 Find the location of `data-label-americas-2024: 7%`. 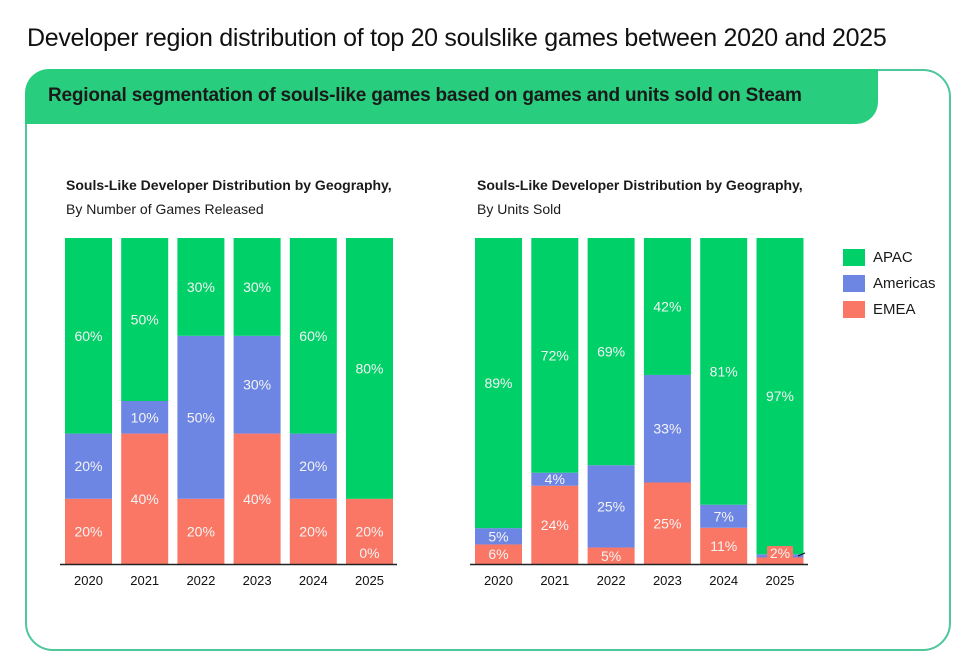

data-label-americas-2024: 7% is located at coordinates (724, 516).